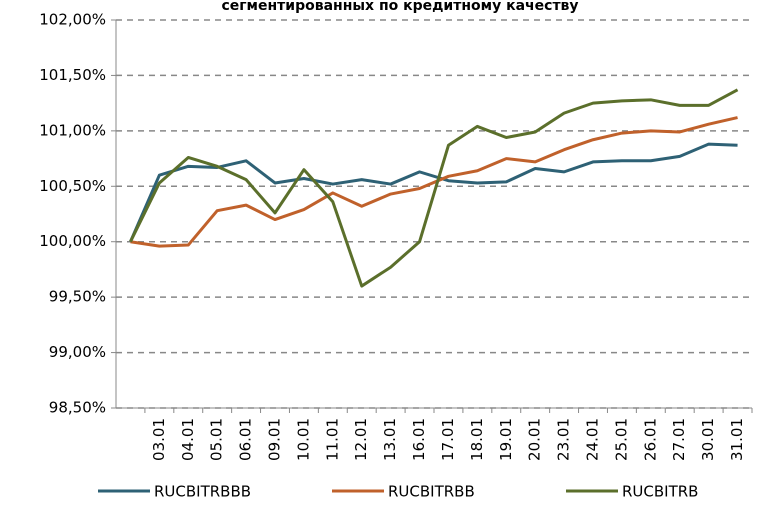 The width and height of the screenshot is (759, 505). Describe the element at coordinates (72, 130) in the screenshot. I see `y-tick-label: 101,00%` at that location.